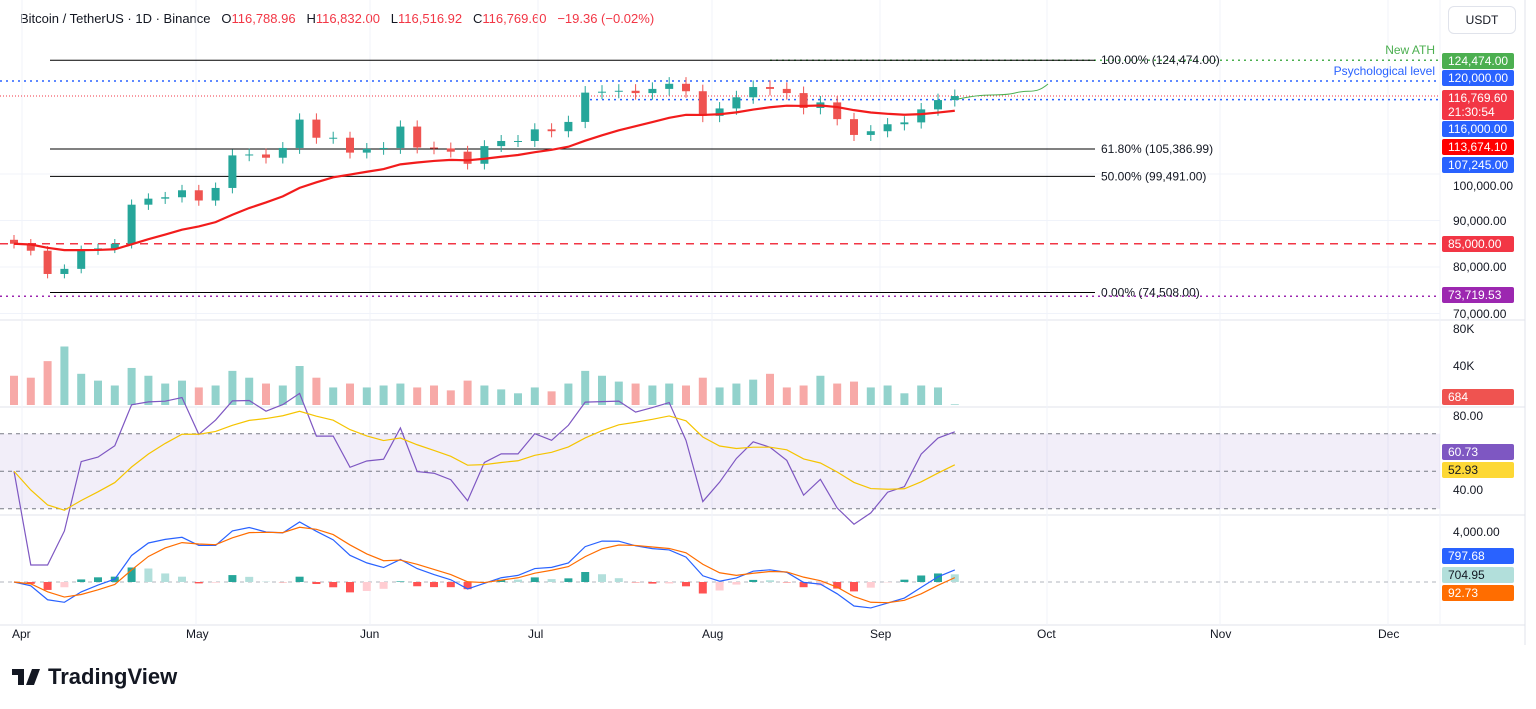 This screenshot has width=1536, height=709. Describe the element at coordinates (1150, 293) in the screenshot. I see `fib-level-label: 0.00% (74,508.00)` at that location.